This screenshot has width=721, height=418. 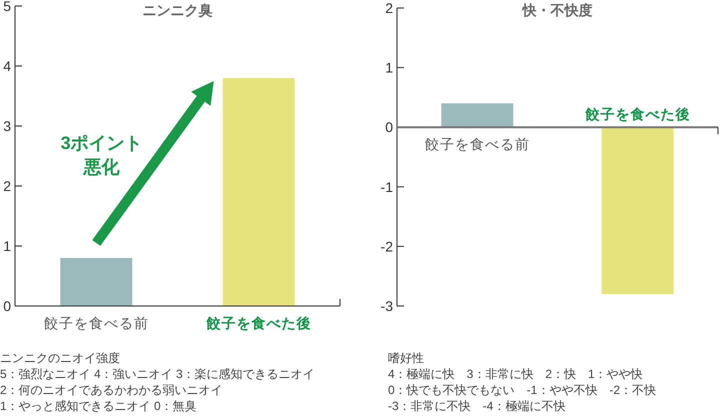 I want to click on y-tick-label: 5, so click(x=7, y=7).